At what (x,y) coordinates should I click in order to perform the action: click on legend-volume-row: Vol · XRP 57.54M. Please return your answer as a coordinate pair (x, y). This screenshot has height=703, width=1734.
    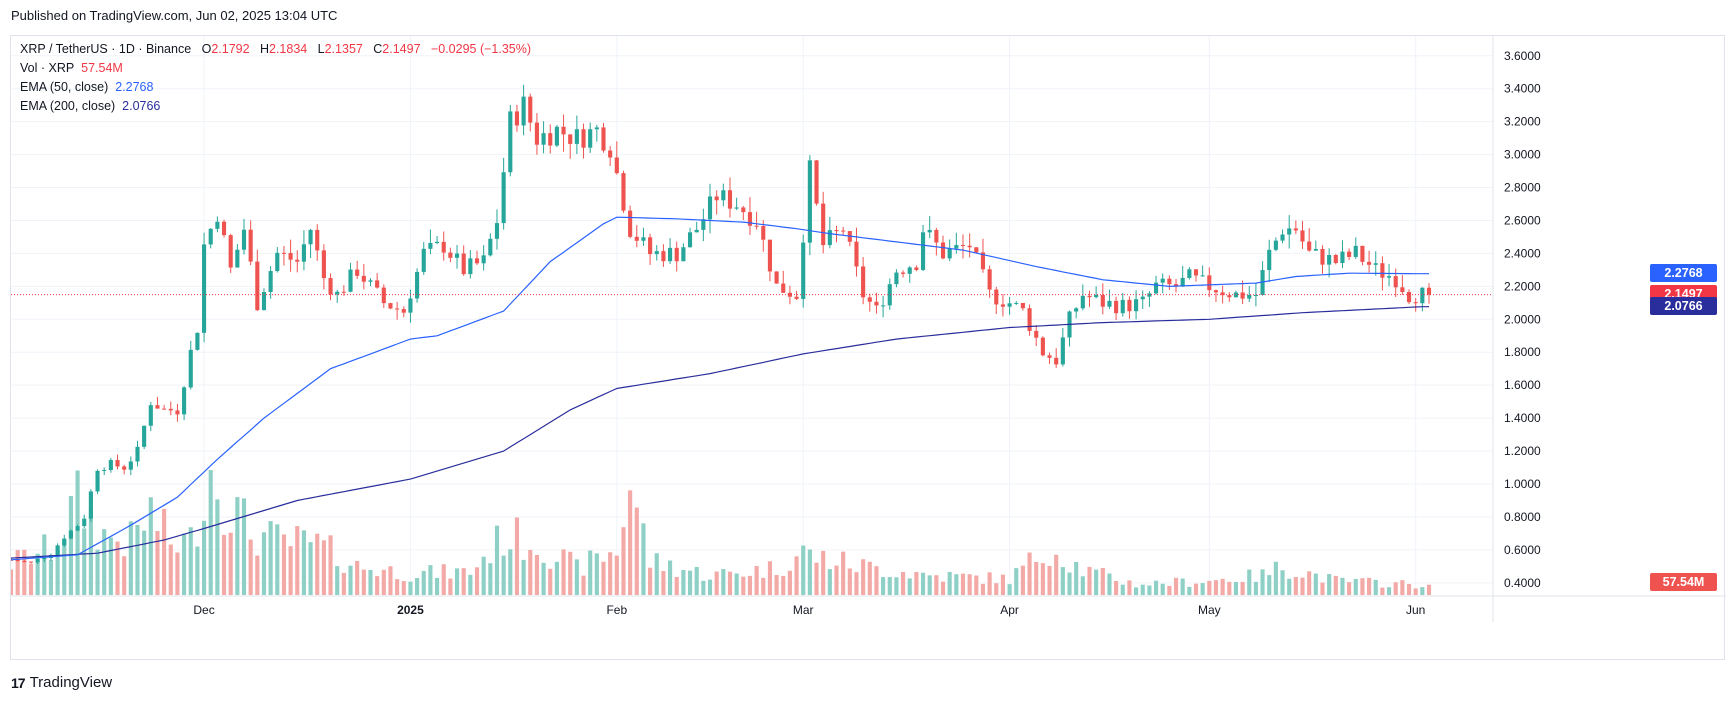
    Looking at the image, I should click on (275, 68).